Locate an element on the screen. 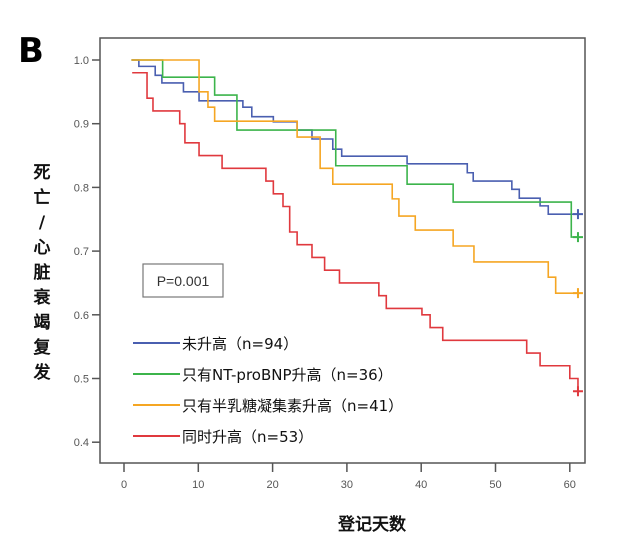 The width and height of the screenshot is (640, 558). x-axis-label: 登记天数 is located at coordinates (372, 524).